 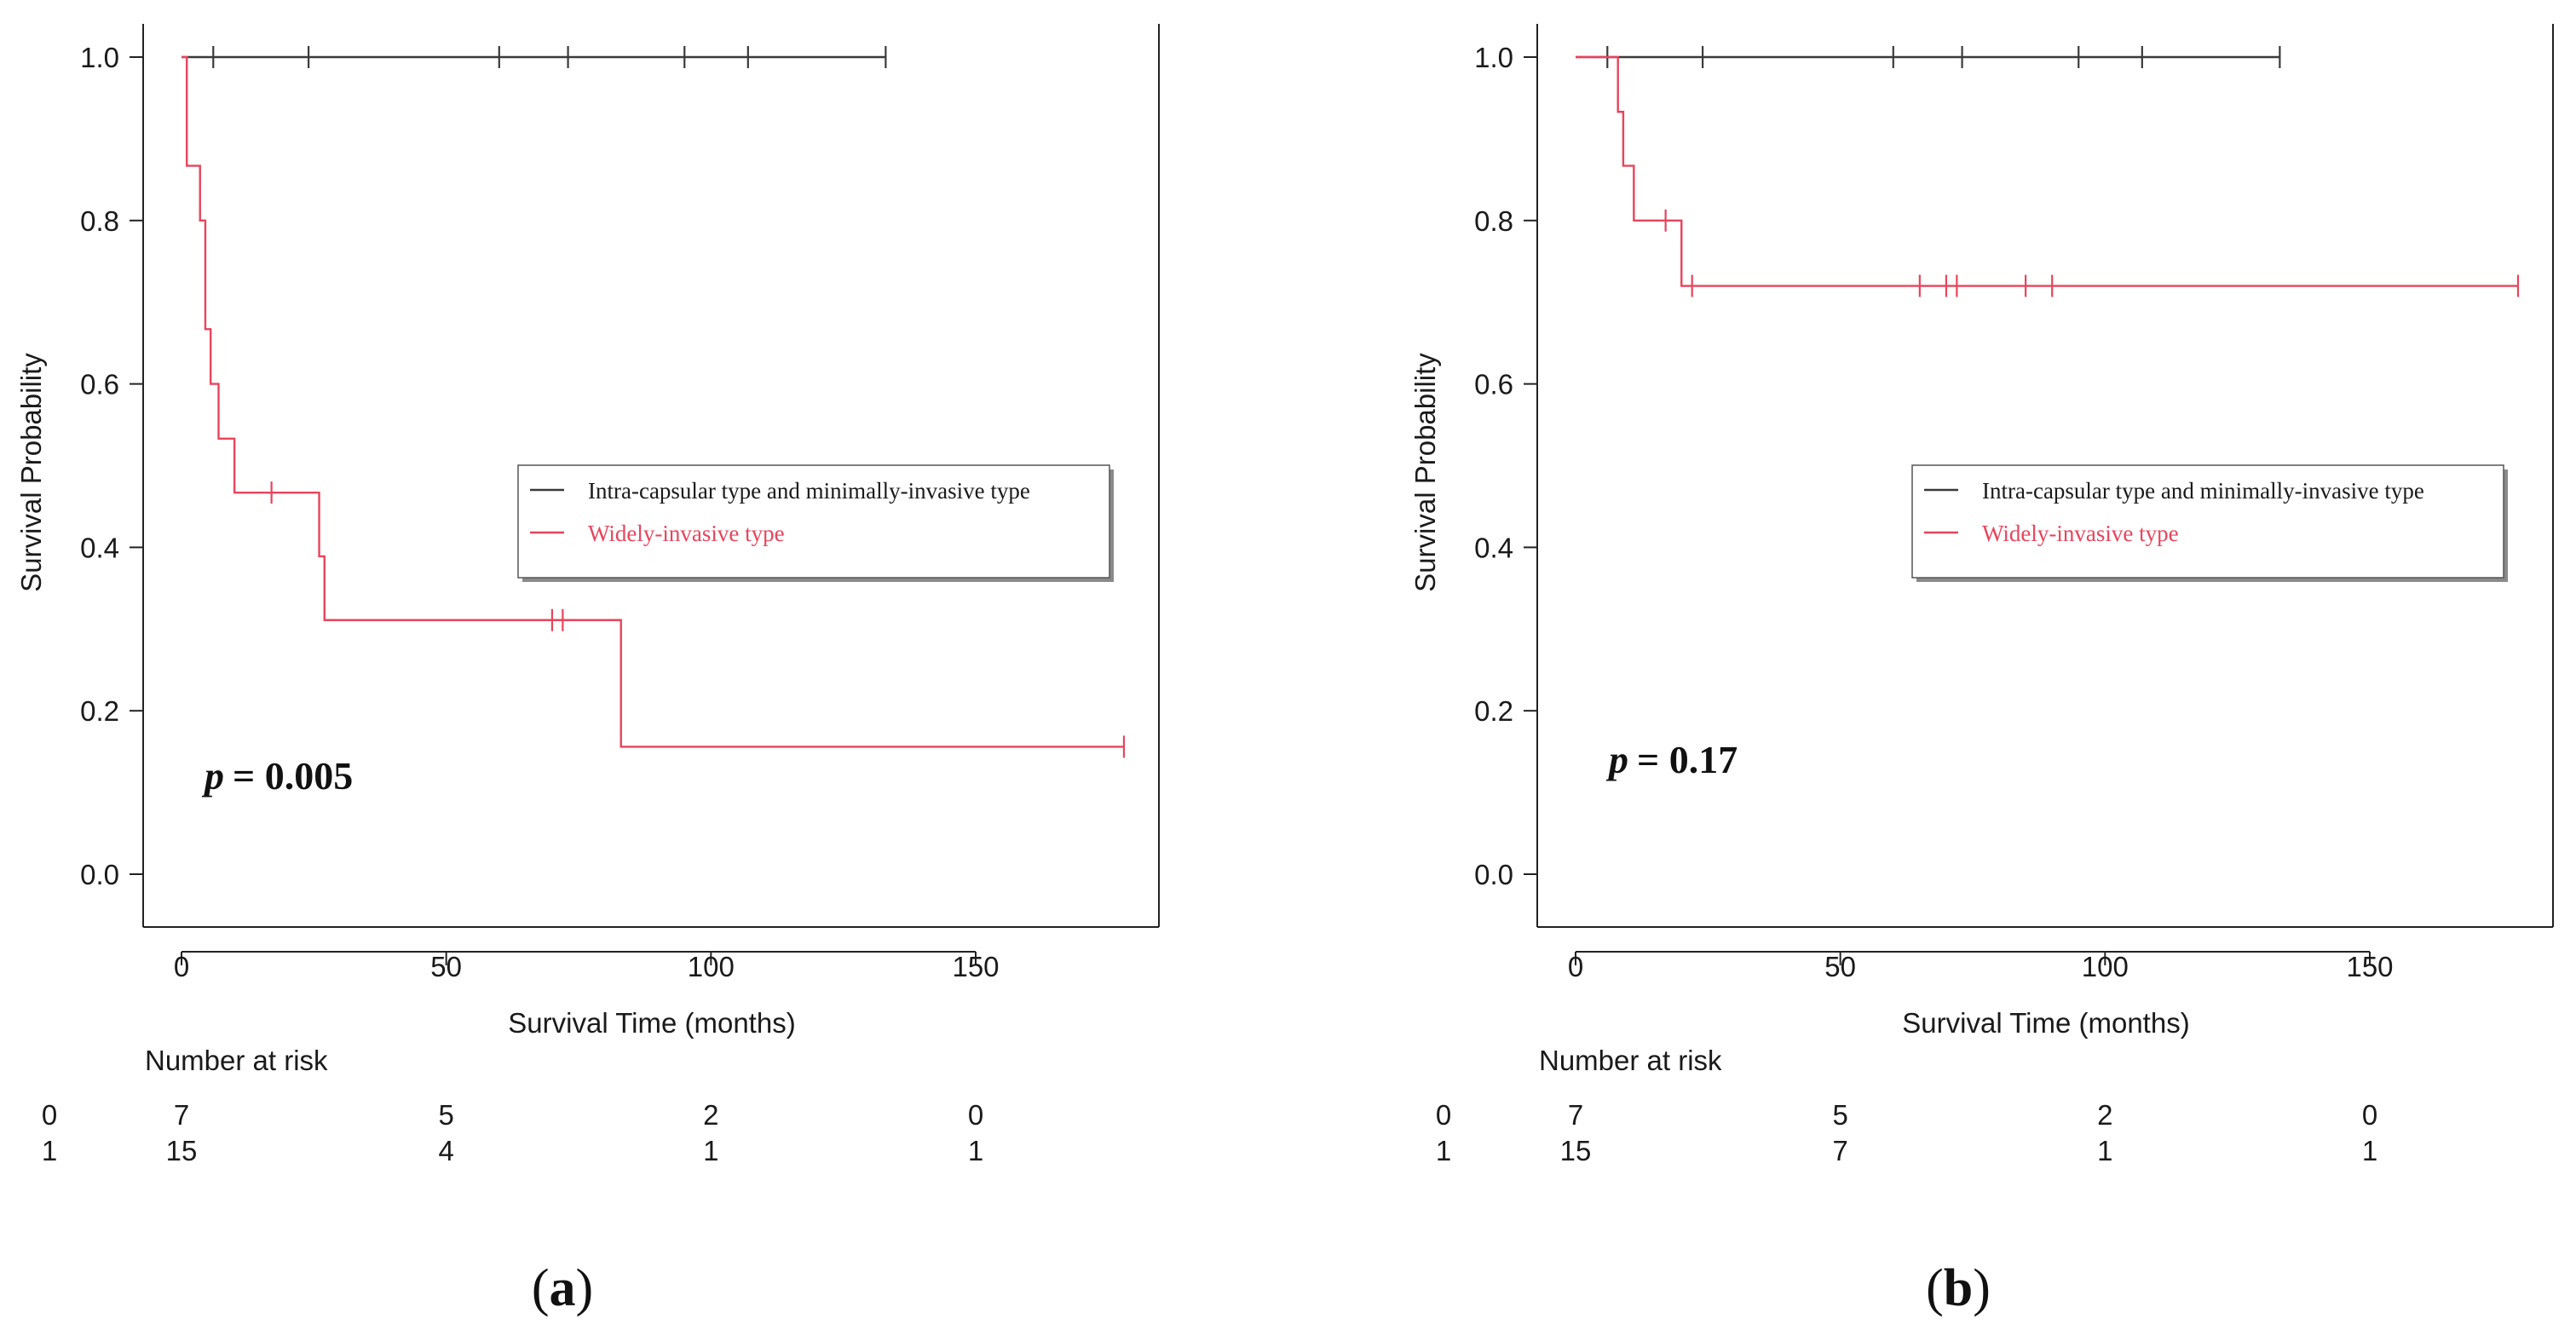 I want to click on survival-curve-widely-invasive, so click(x=2047, y=171).